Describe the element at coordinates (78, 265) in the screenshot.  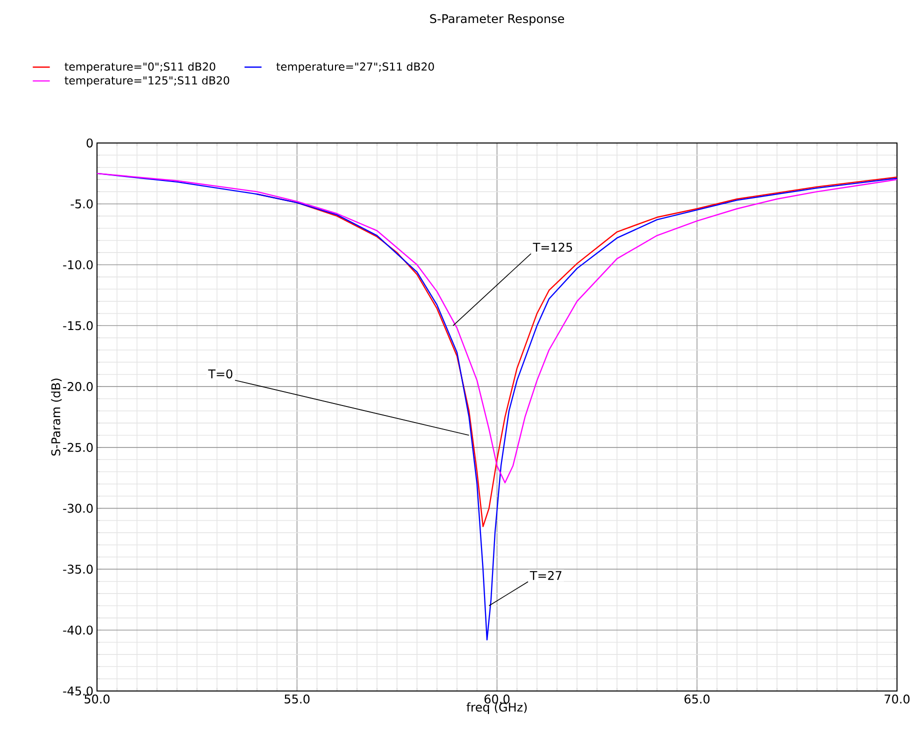
I see `y-tick-label: -10.0` at that location.